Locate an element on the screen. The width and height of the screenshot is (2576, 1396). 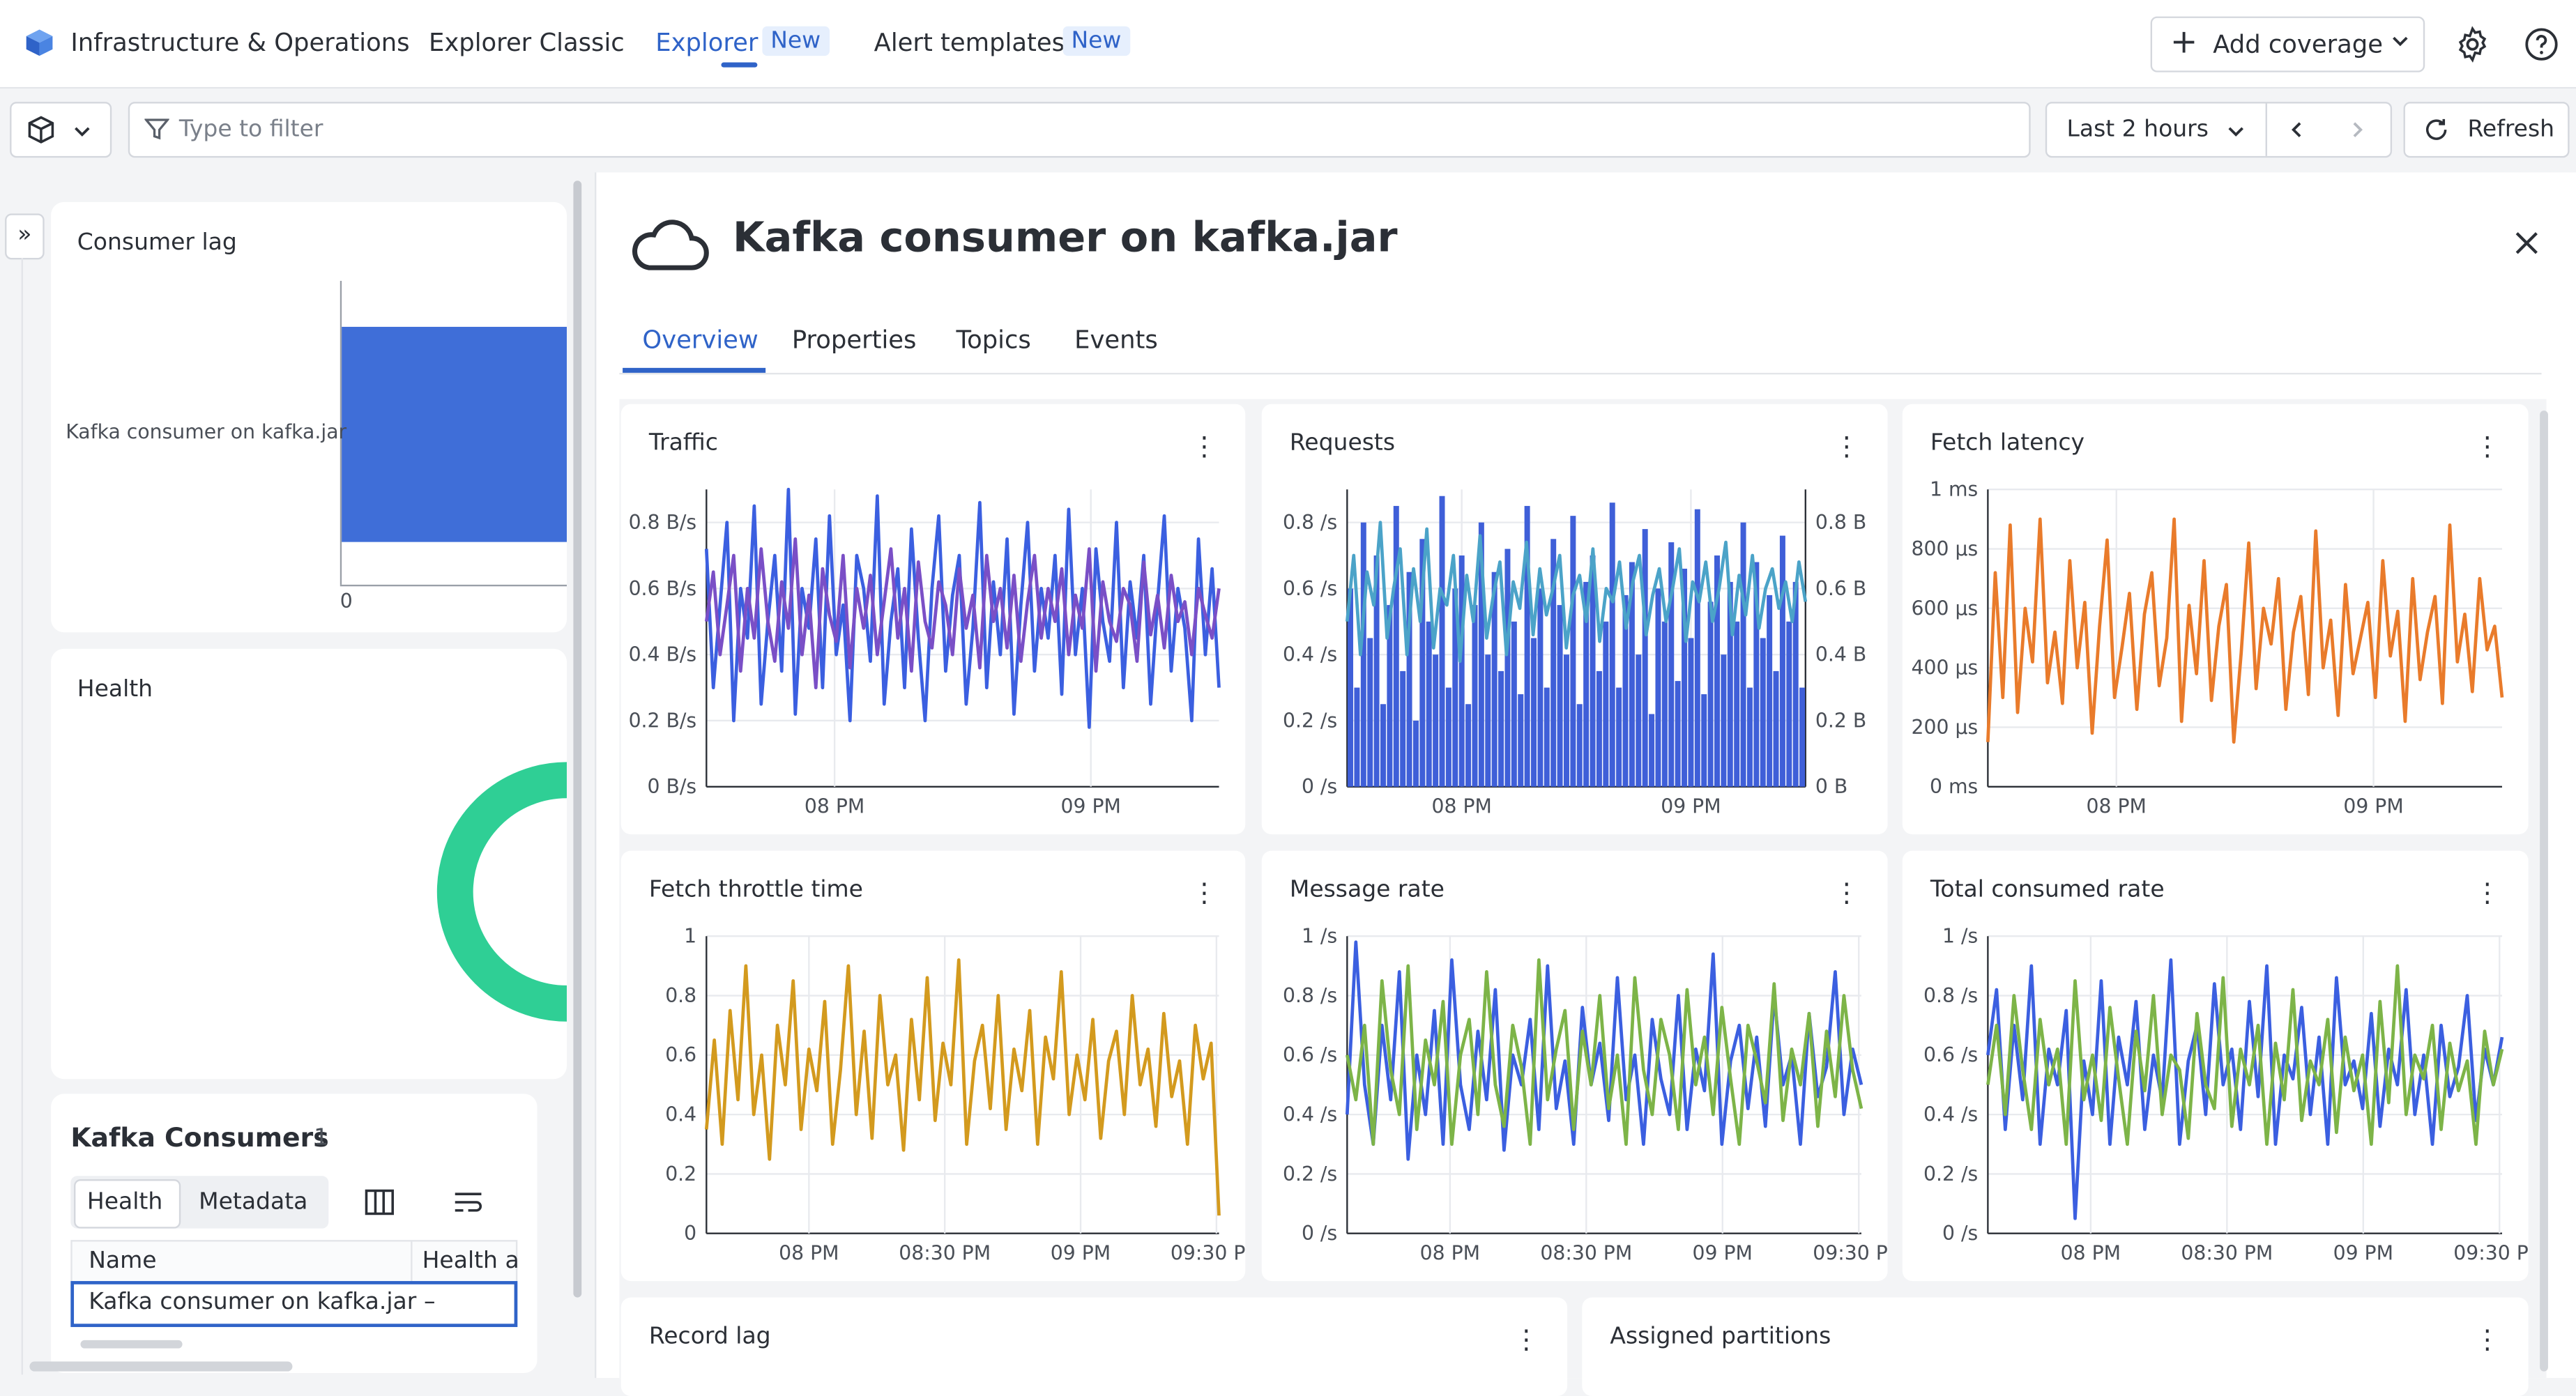
y2-tick-label: 0.6 B is located at coordinates (1841, 588).